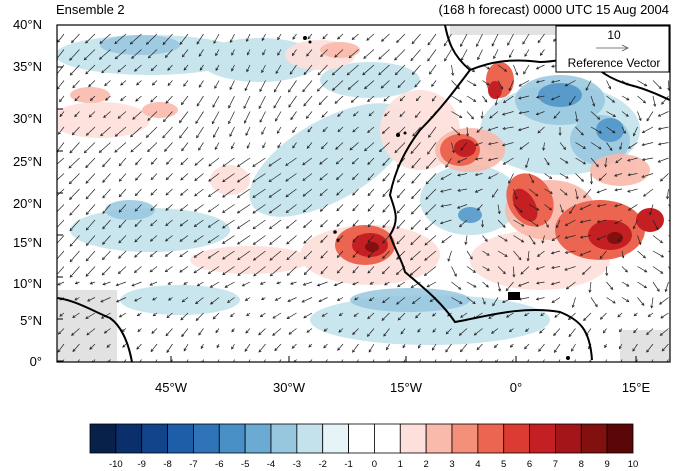 This screenshot has width=673, height=471. I want to click on lat-label-15n: 15°N, so click(27, 242).